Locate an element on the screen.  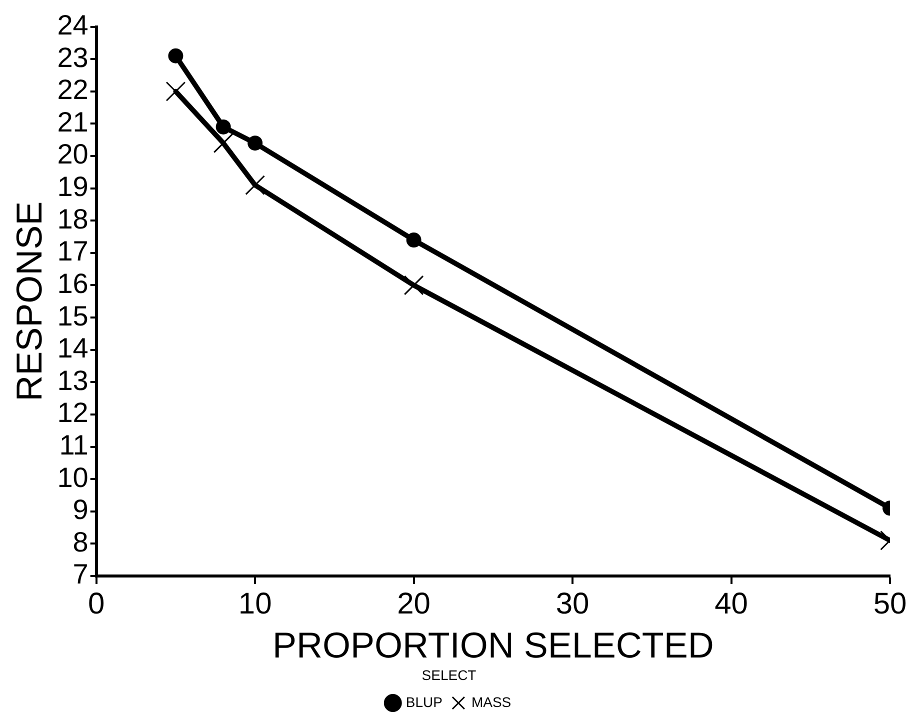
y-tick-label: 13 is located at coordinates (72, 380).